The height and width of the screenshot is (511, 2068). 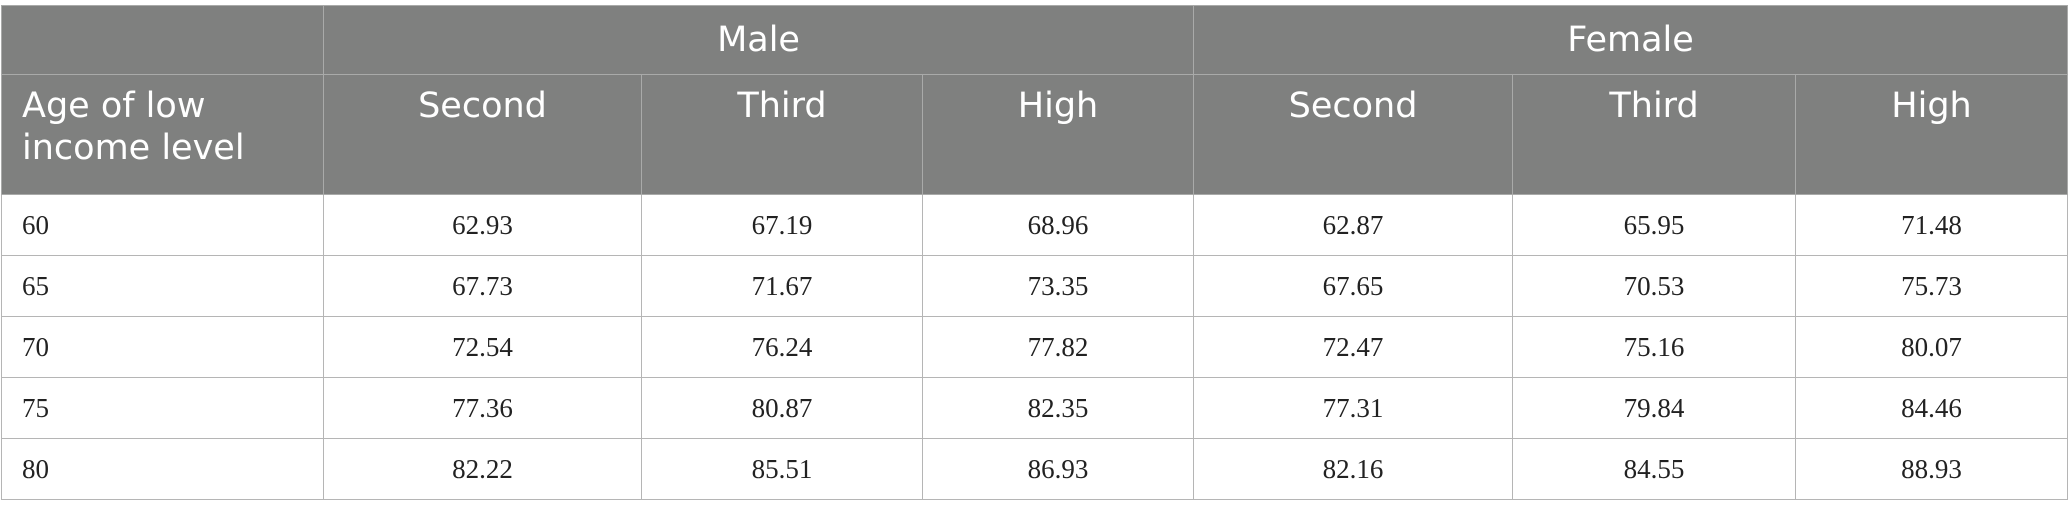 What do you see at coordinates (1058, 408) in the screenshot?
I see `value-cell: 82.35` at bounding box center [1058, 408].